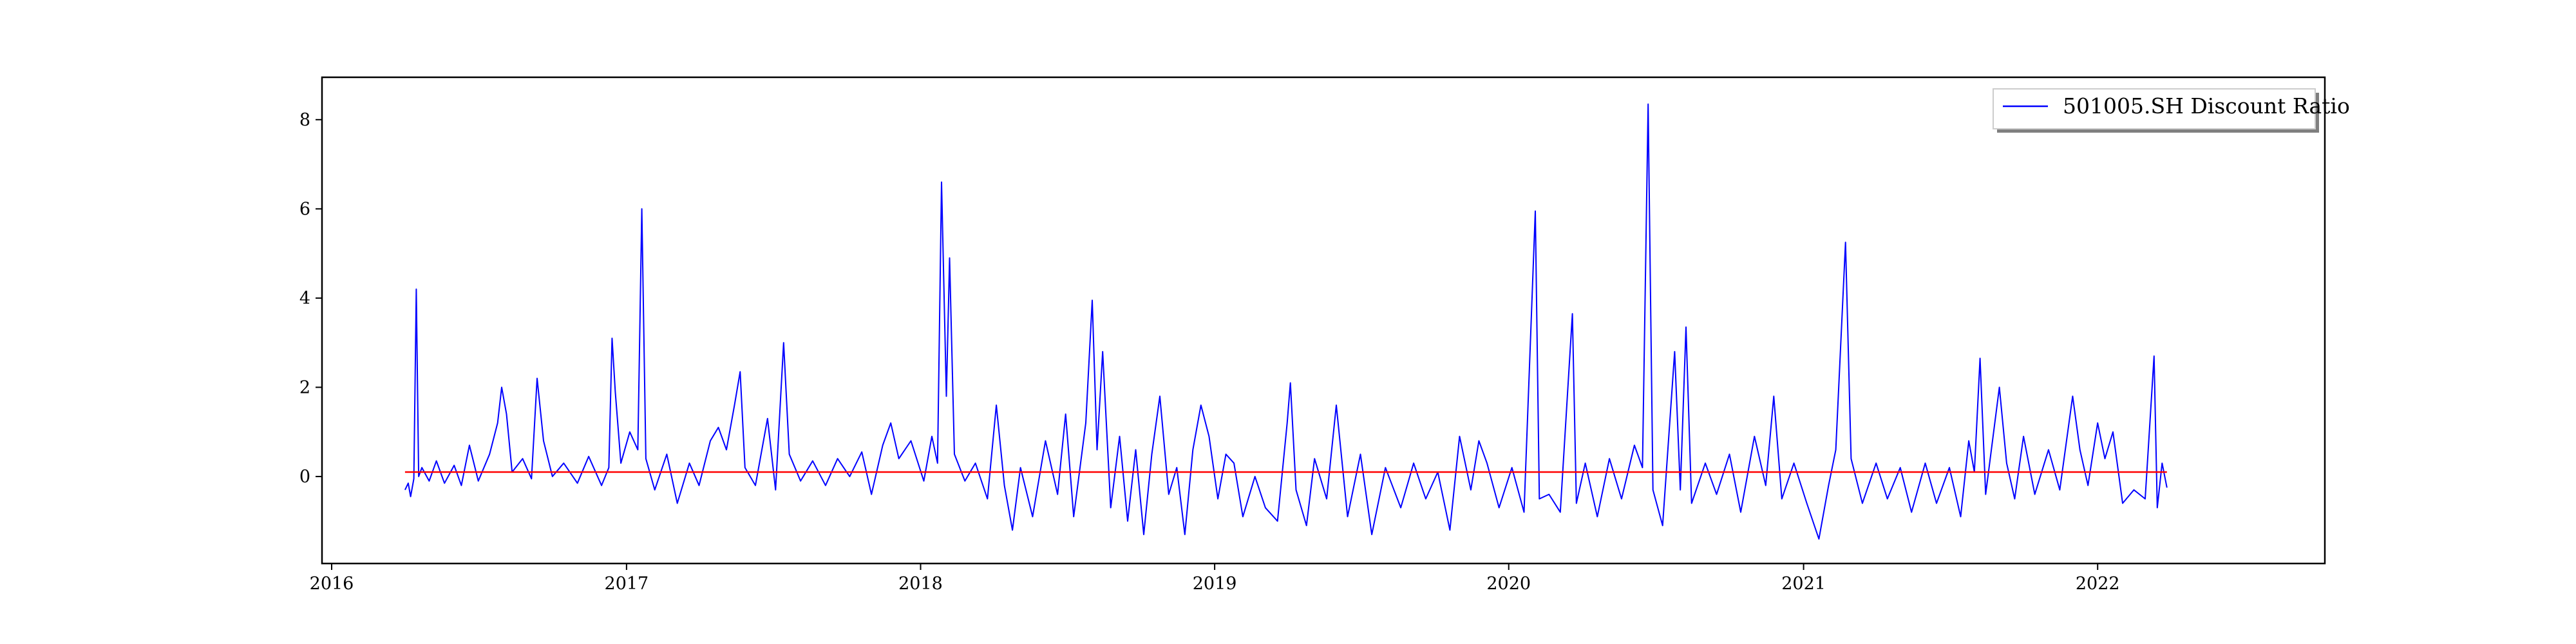 The height and width of the screenshot is (644, 2576). I want to click on y-tick-label: 8, so click(304, 120).